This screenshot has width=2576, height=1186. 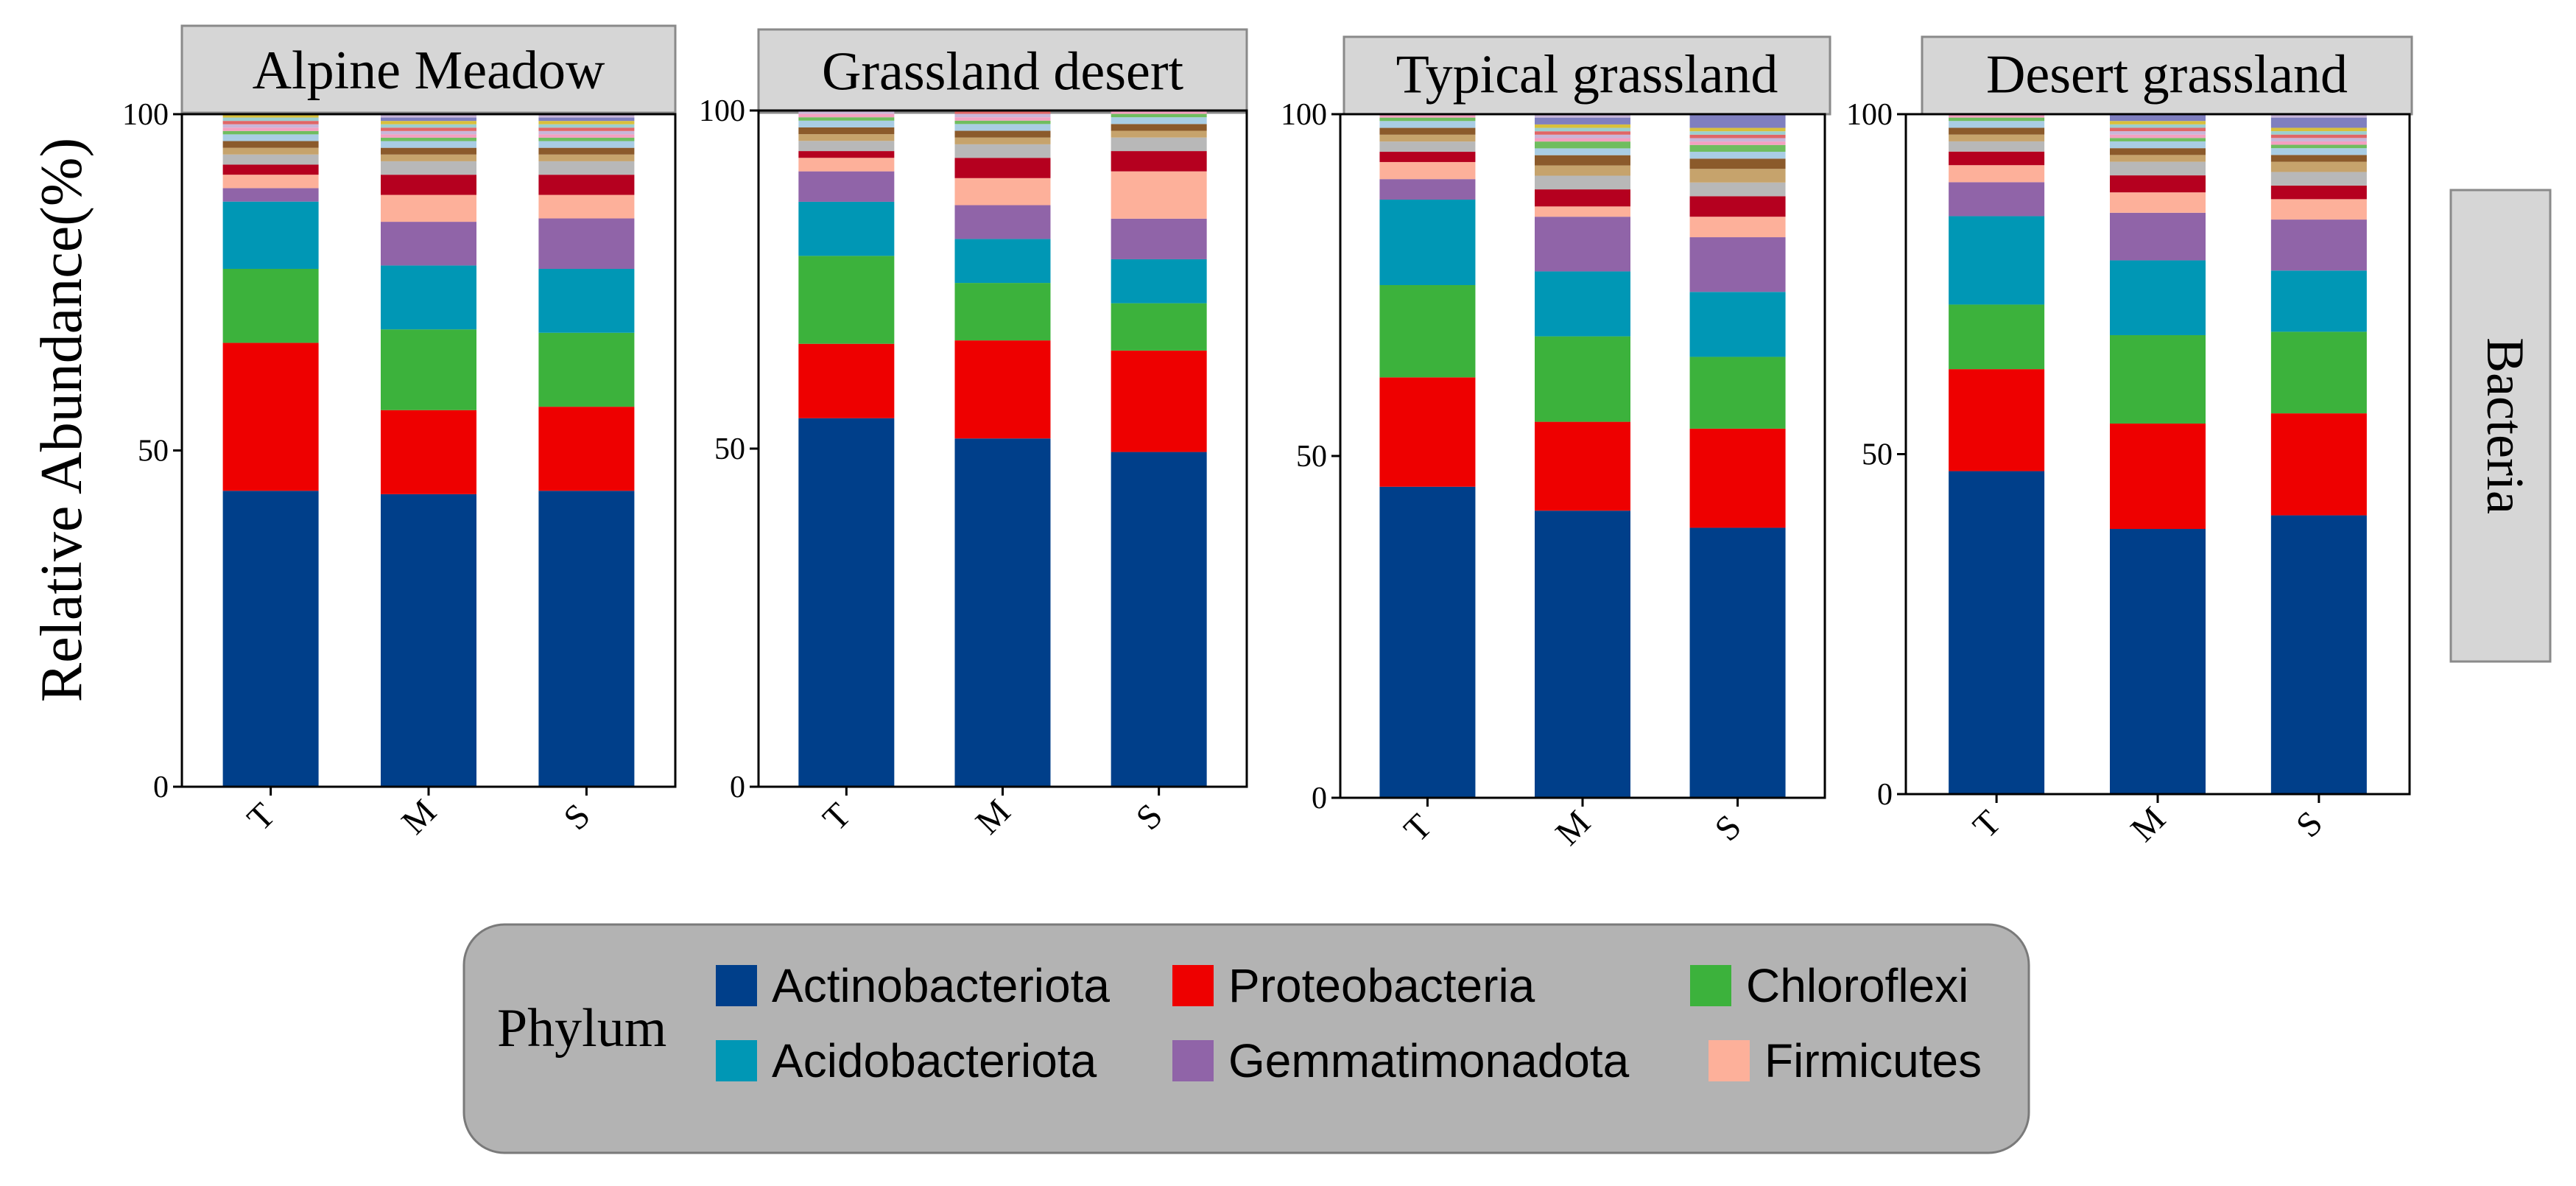 I want to click on legend-label: Gemmatimonadota, so click(x=1429, y=1060).